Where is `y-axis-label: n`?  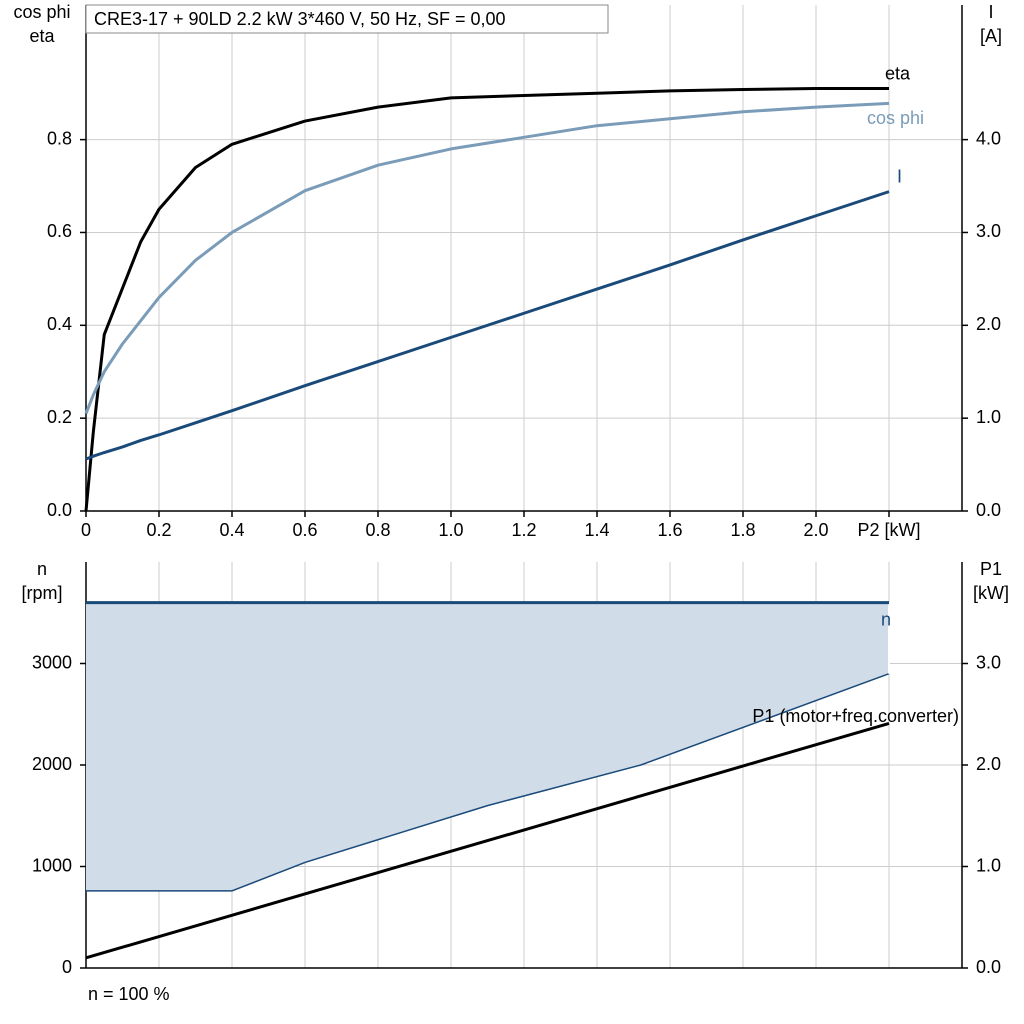
y-axis-label: n is located at coordinates (42, 569).